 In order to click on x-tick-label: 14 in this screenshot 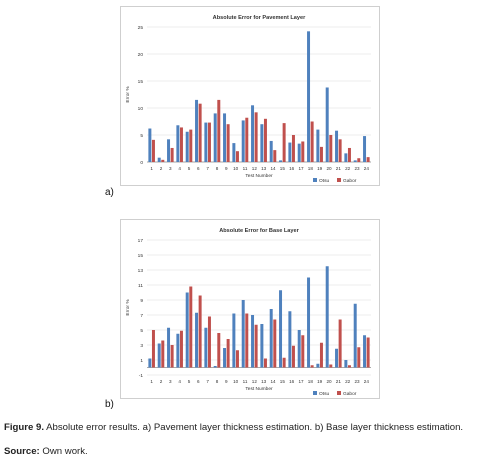, I will do `click(273, 381)`.